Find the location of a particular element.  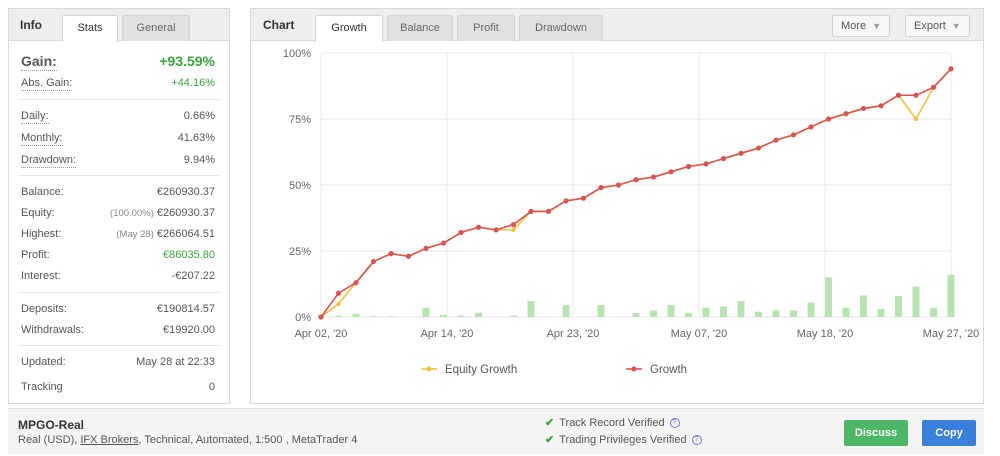

export-label: Export is located at coordinates (930, 26).